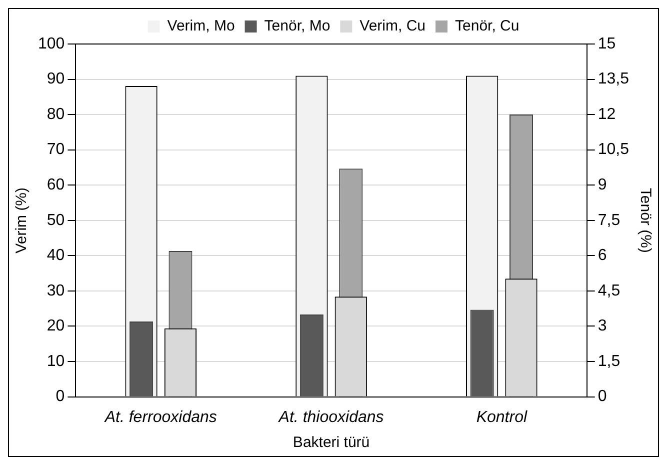 Image resolution: width=667 pixels, height=465 pixels. I want to click on y2-tick-label: 6, so click(602, 255).